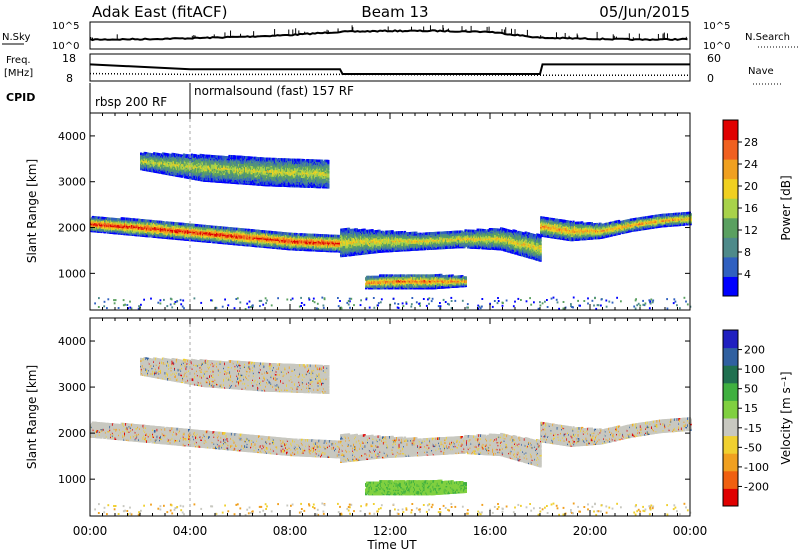 The height and width of the screenshot is (554, 800). I want to click on station-title: Adak East (fitACF), so click(159, 12).